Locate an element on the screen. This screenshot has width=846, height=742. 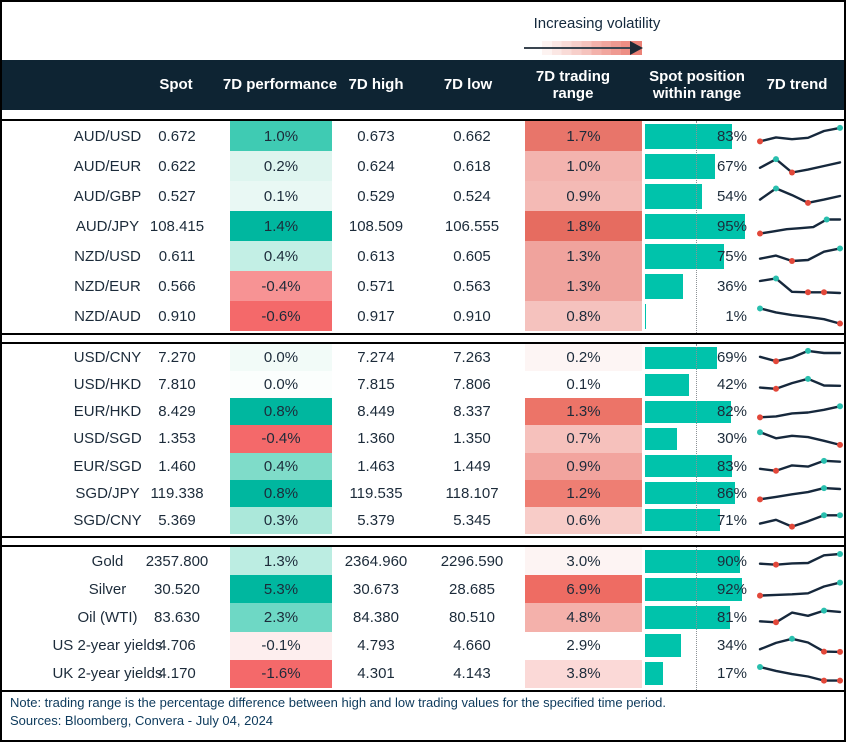
position-percent-label: 95% is located at coordinates (731, 226).